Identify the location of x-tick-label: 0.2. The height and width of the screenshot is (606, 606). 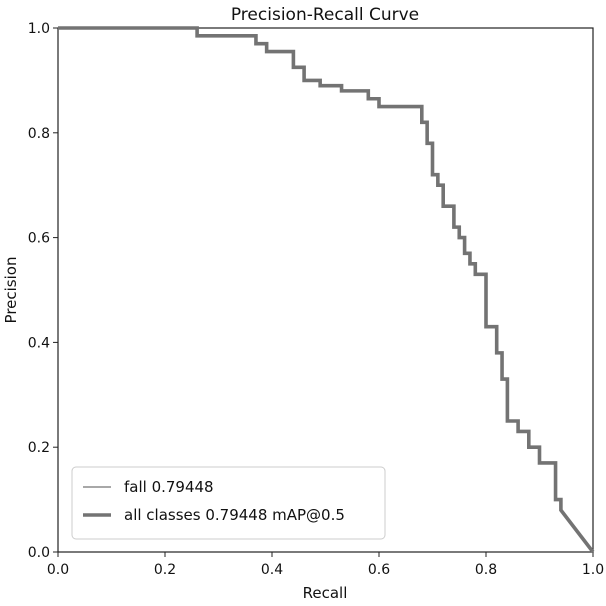
(165, 570).